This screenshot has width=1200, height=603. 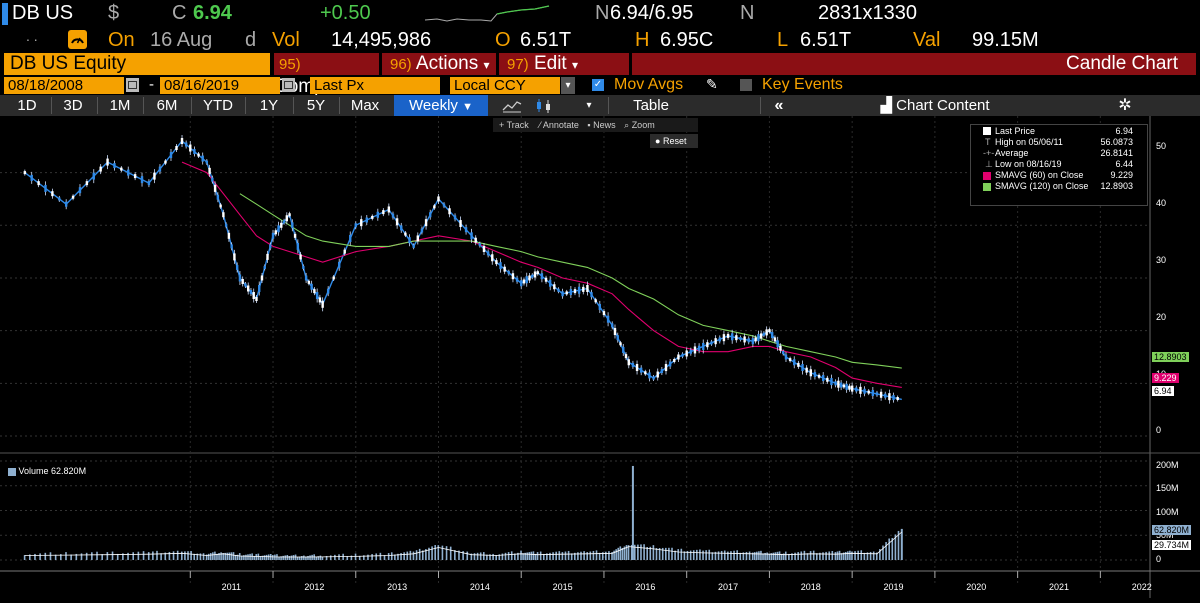 What do you see at coordinates (1161, 146) in the screenshot?
I see `y-tick-50: 50` at bounding box center [1161, 146].